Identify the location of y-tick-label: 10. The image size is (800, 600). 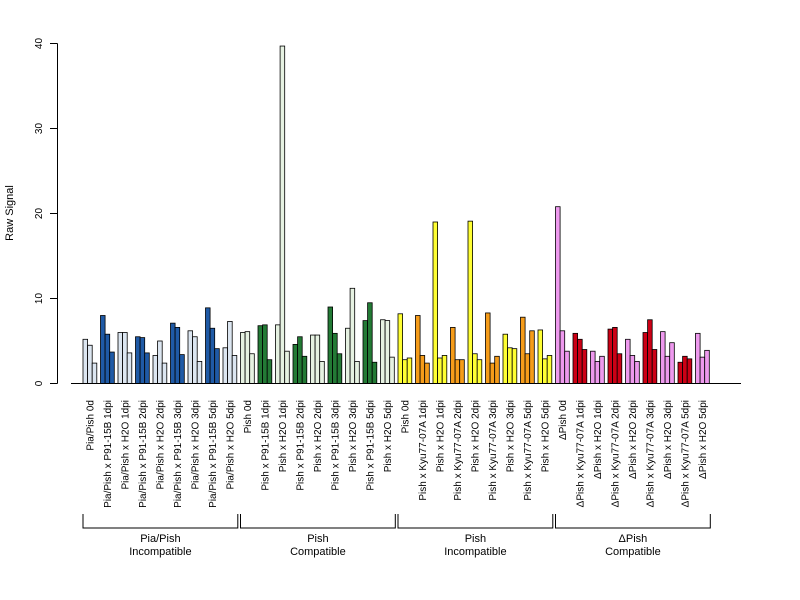
(39, 299).